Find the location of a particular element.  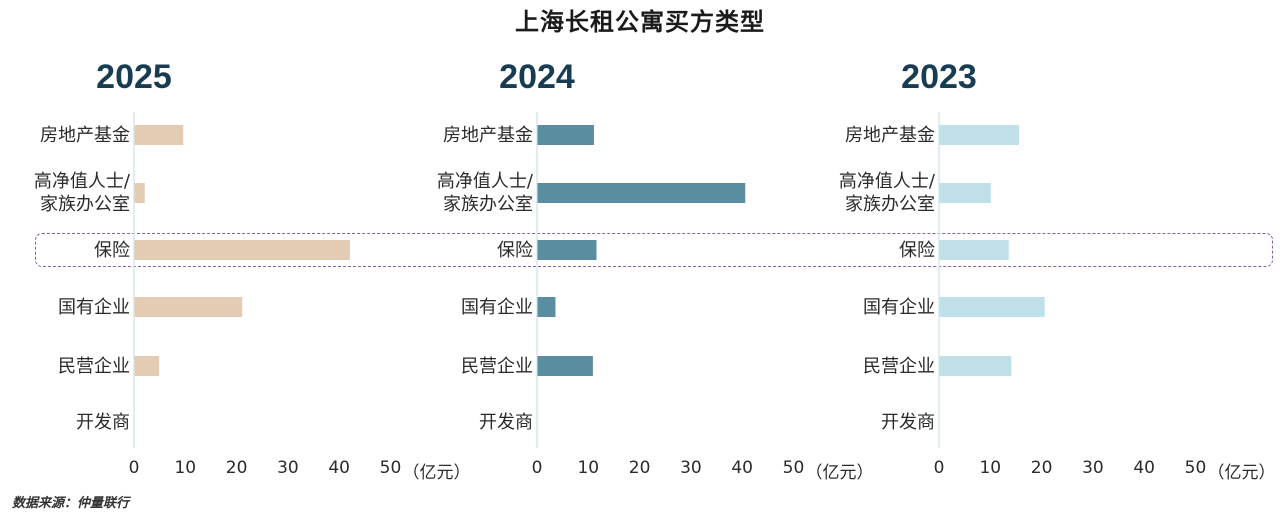

panel-title-2024: 2024 is located at coordinates (537, 77).